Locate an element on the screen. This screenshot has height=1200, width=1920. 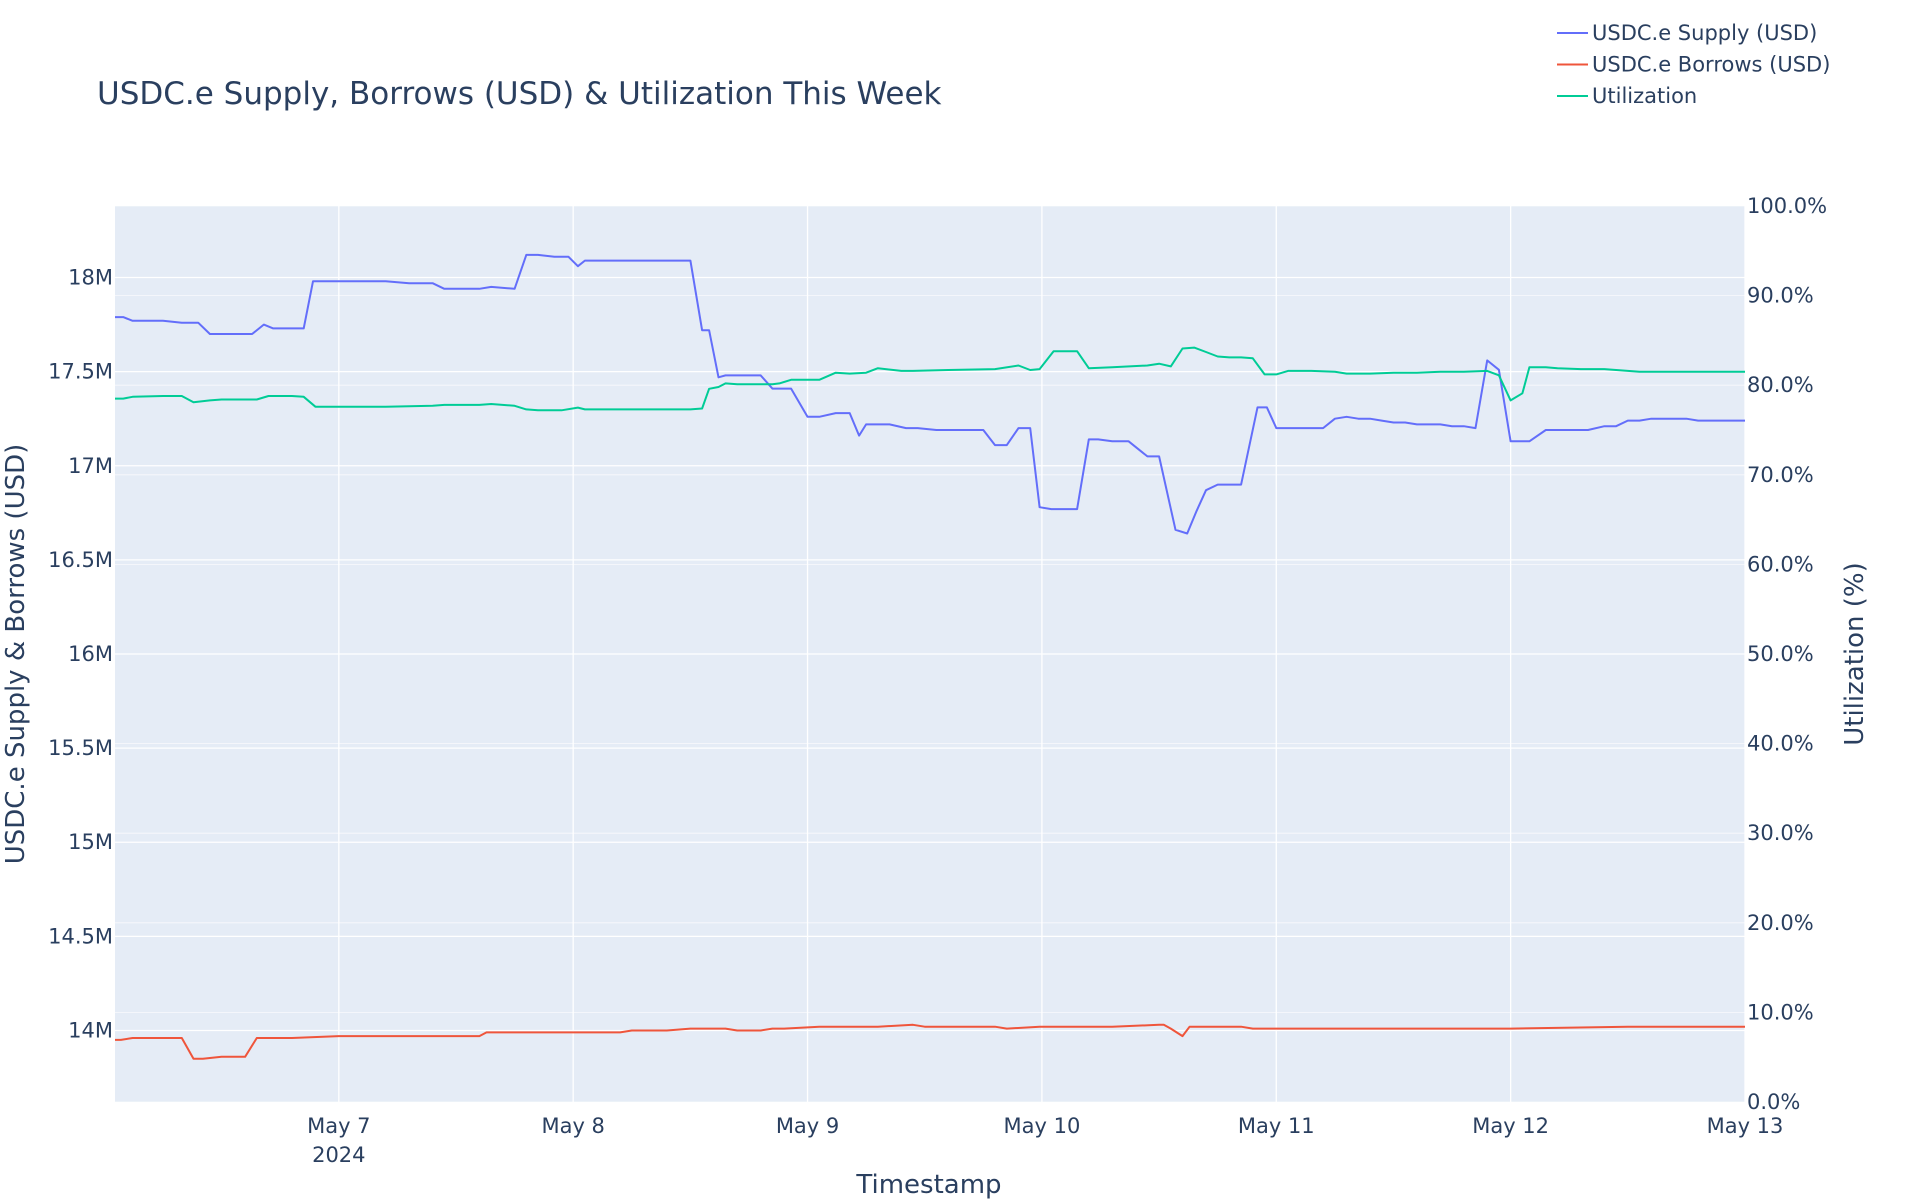
y-tick-label: 14M is located at coordinates (90, 1030).